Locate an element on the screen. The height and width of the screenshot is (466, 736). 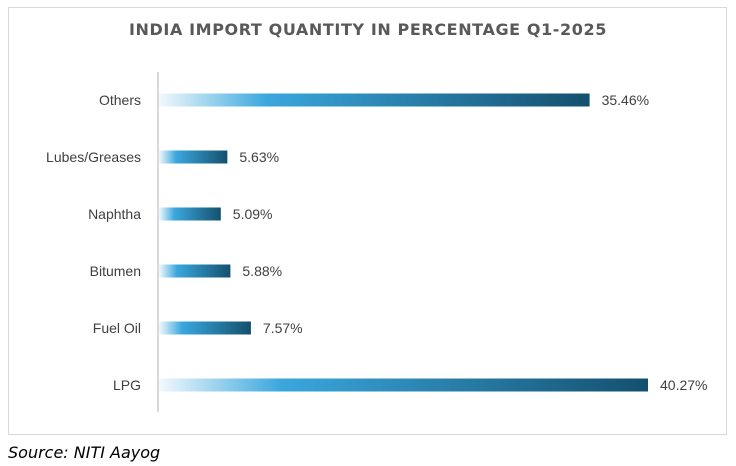
bar-lubes-greases is located at coordinates (193, 157).